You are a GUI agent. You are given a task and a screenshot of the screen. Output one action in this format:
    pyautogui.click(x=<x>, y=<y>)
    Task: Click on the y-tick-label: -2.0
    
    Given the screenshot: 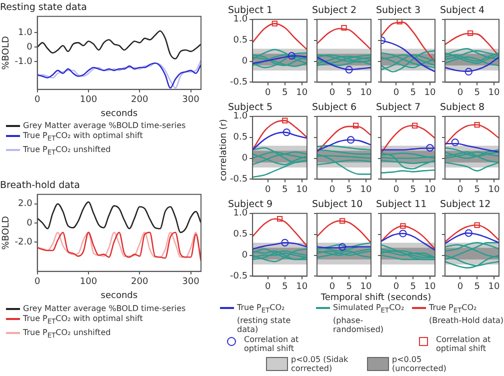 What is the action you would take?
    pyautogui.click(x=23, y=242)
    